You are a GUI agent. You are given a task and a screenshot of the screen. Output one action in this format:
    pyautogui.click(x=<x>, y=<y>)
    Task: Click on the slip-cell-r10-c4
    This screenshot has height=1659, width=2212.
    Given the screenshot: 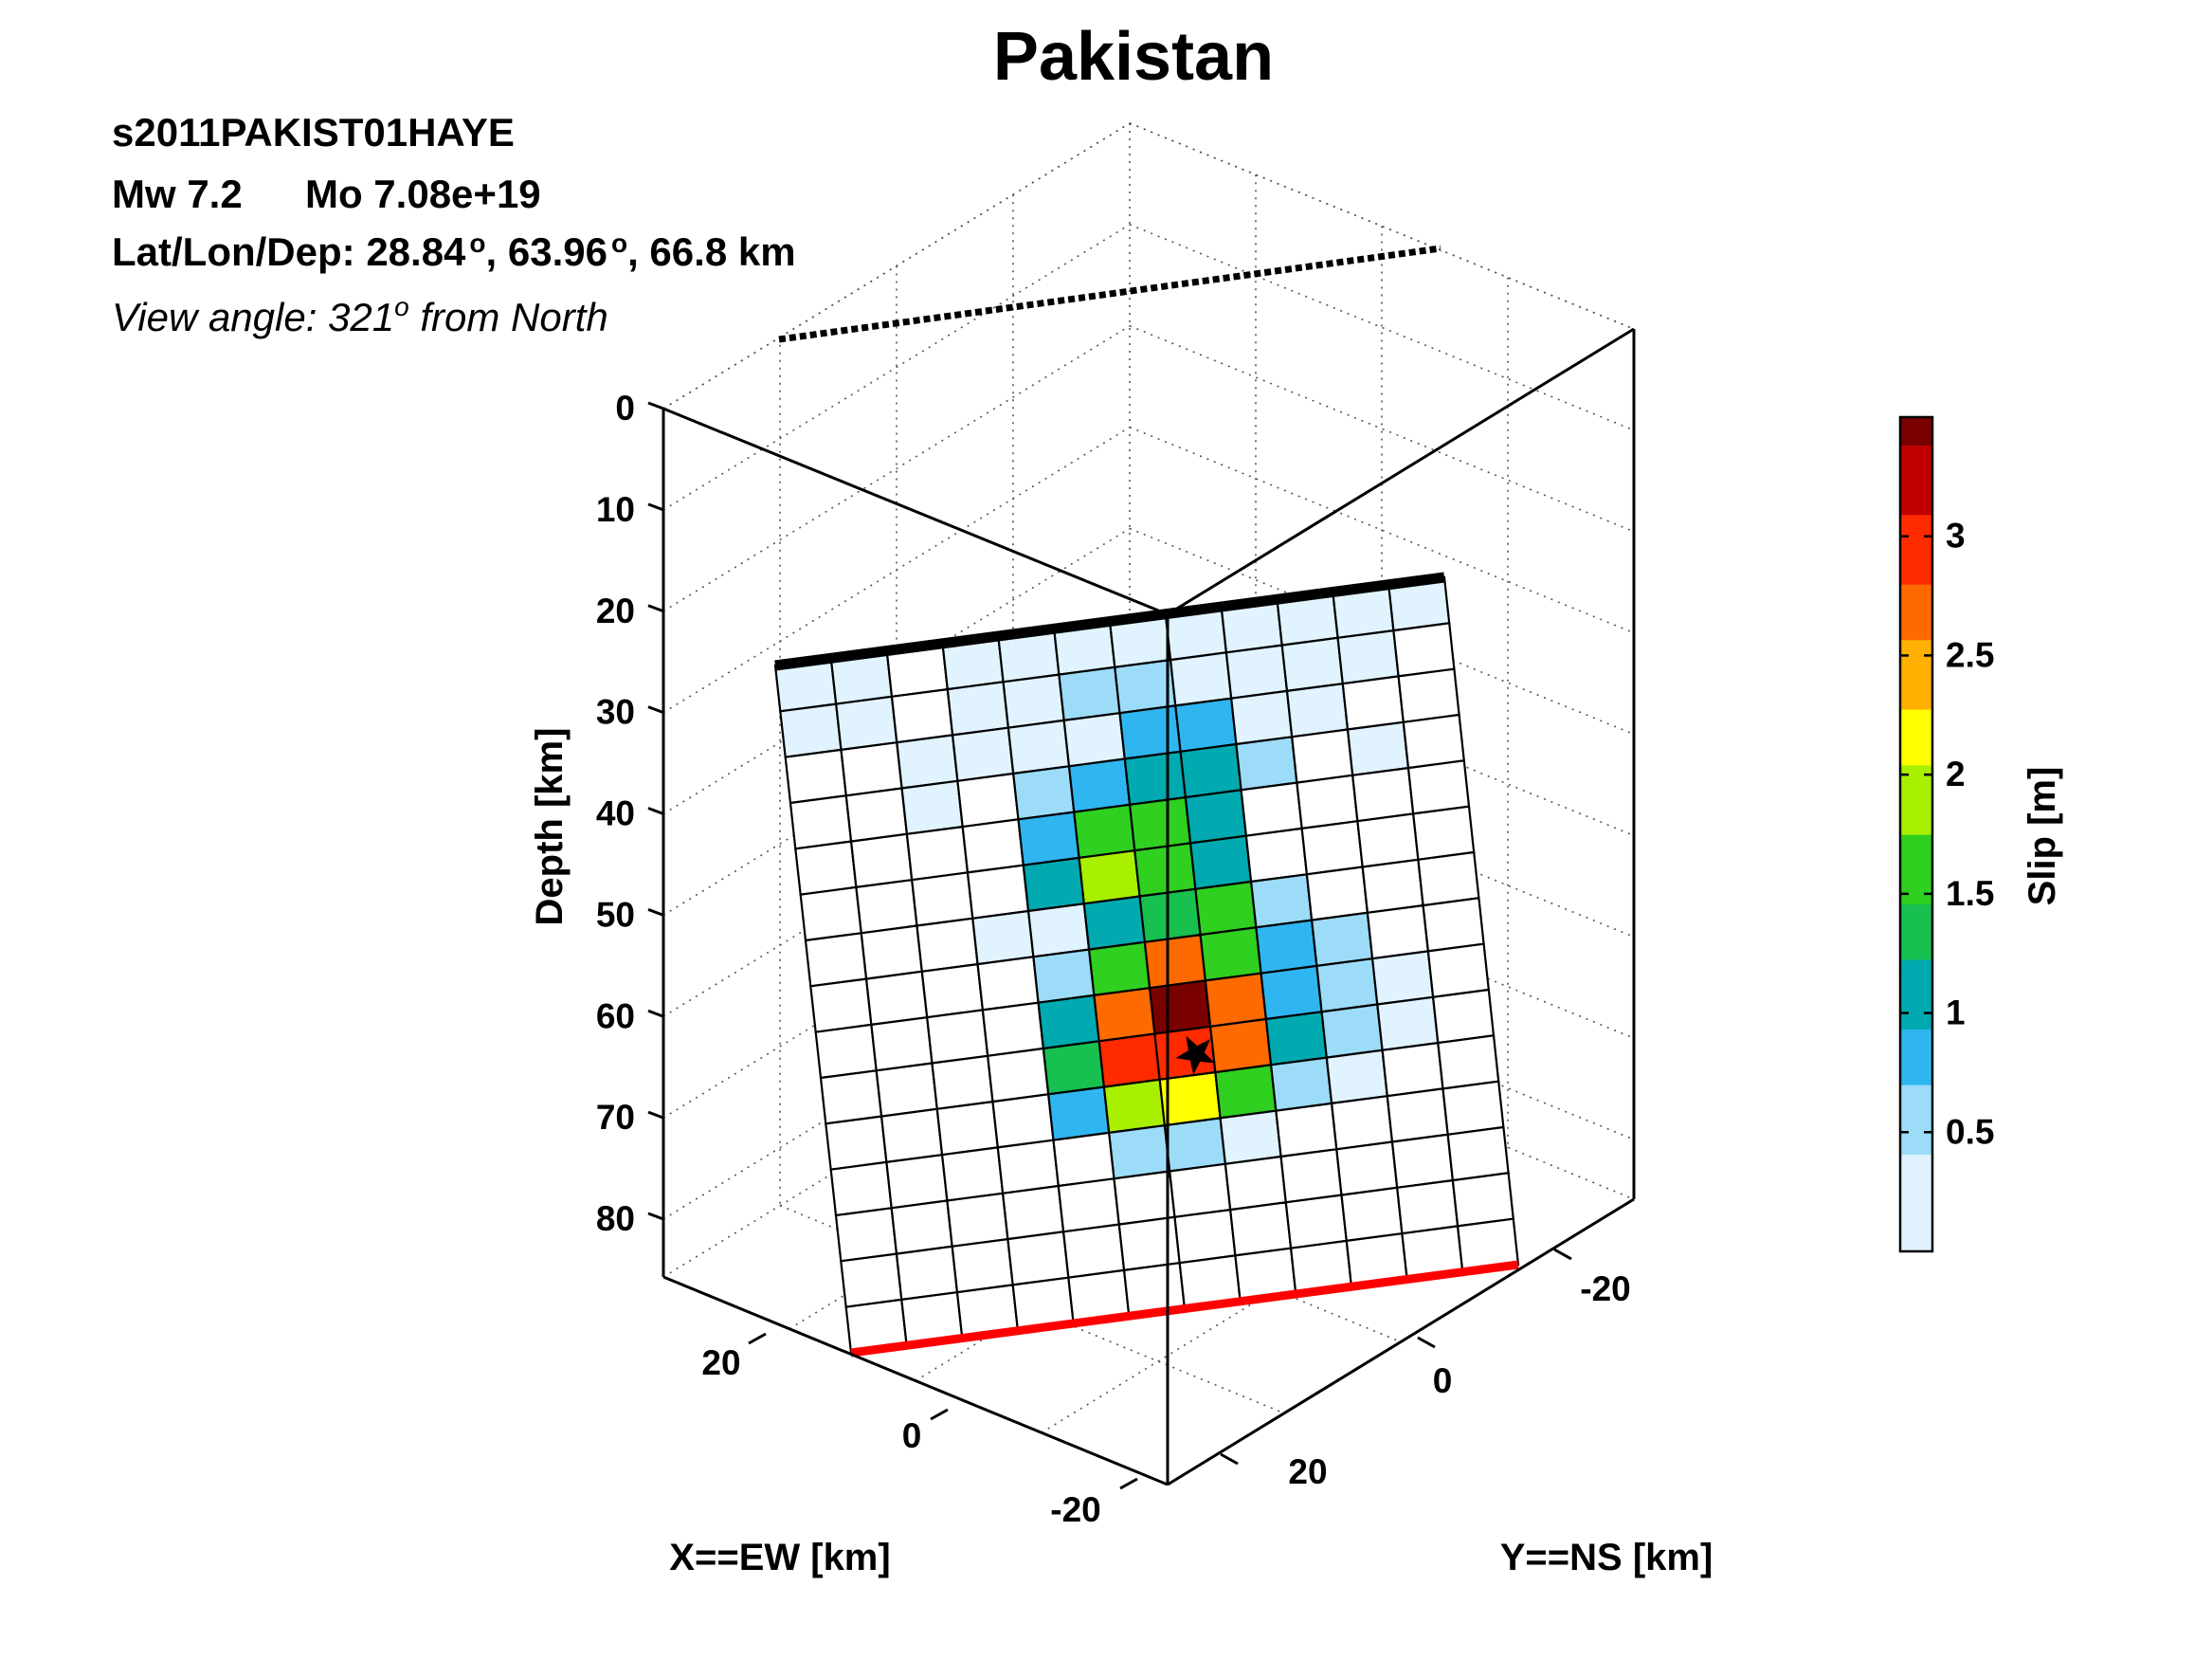 What is the action you would take?
    pyautogui.click(x=1078, y=1113)
    